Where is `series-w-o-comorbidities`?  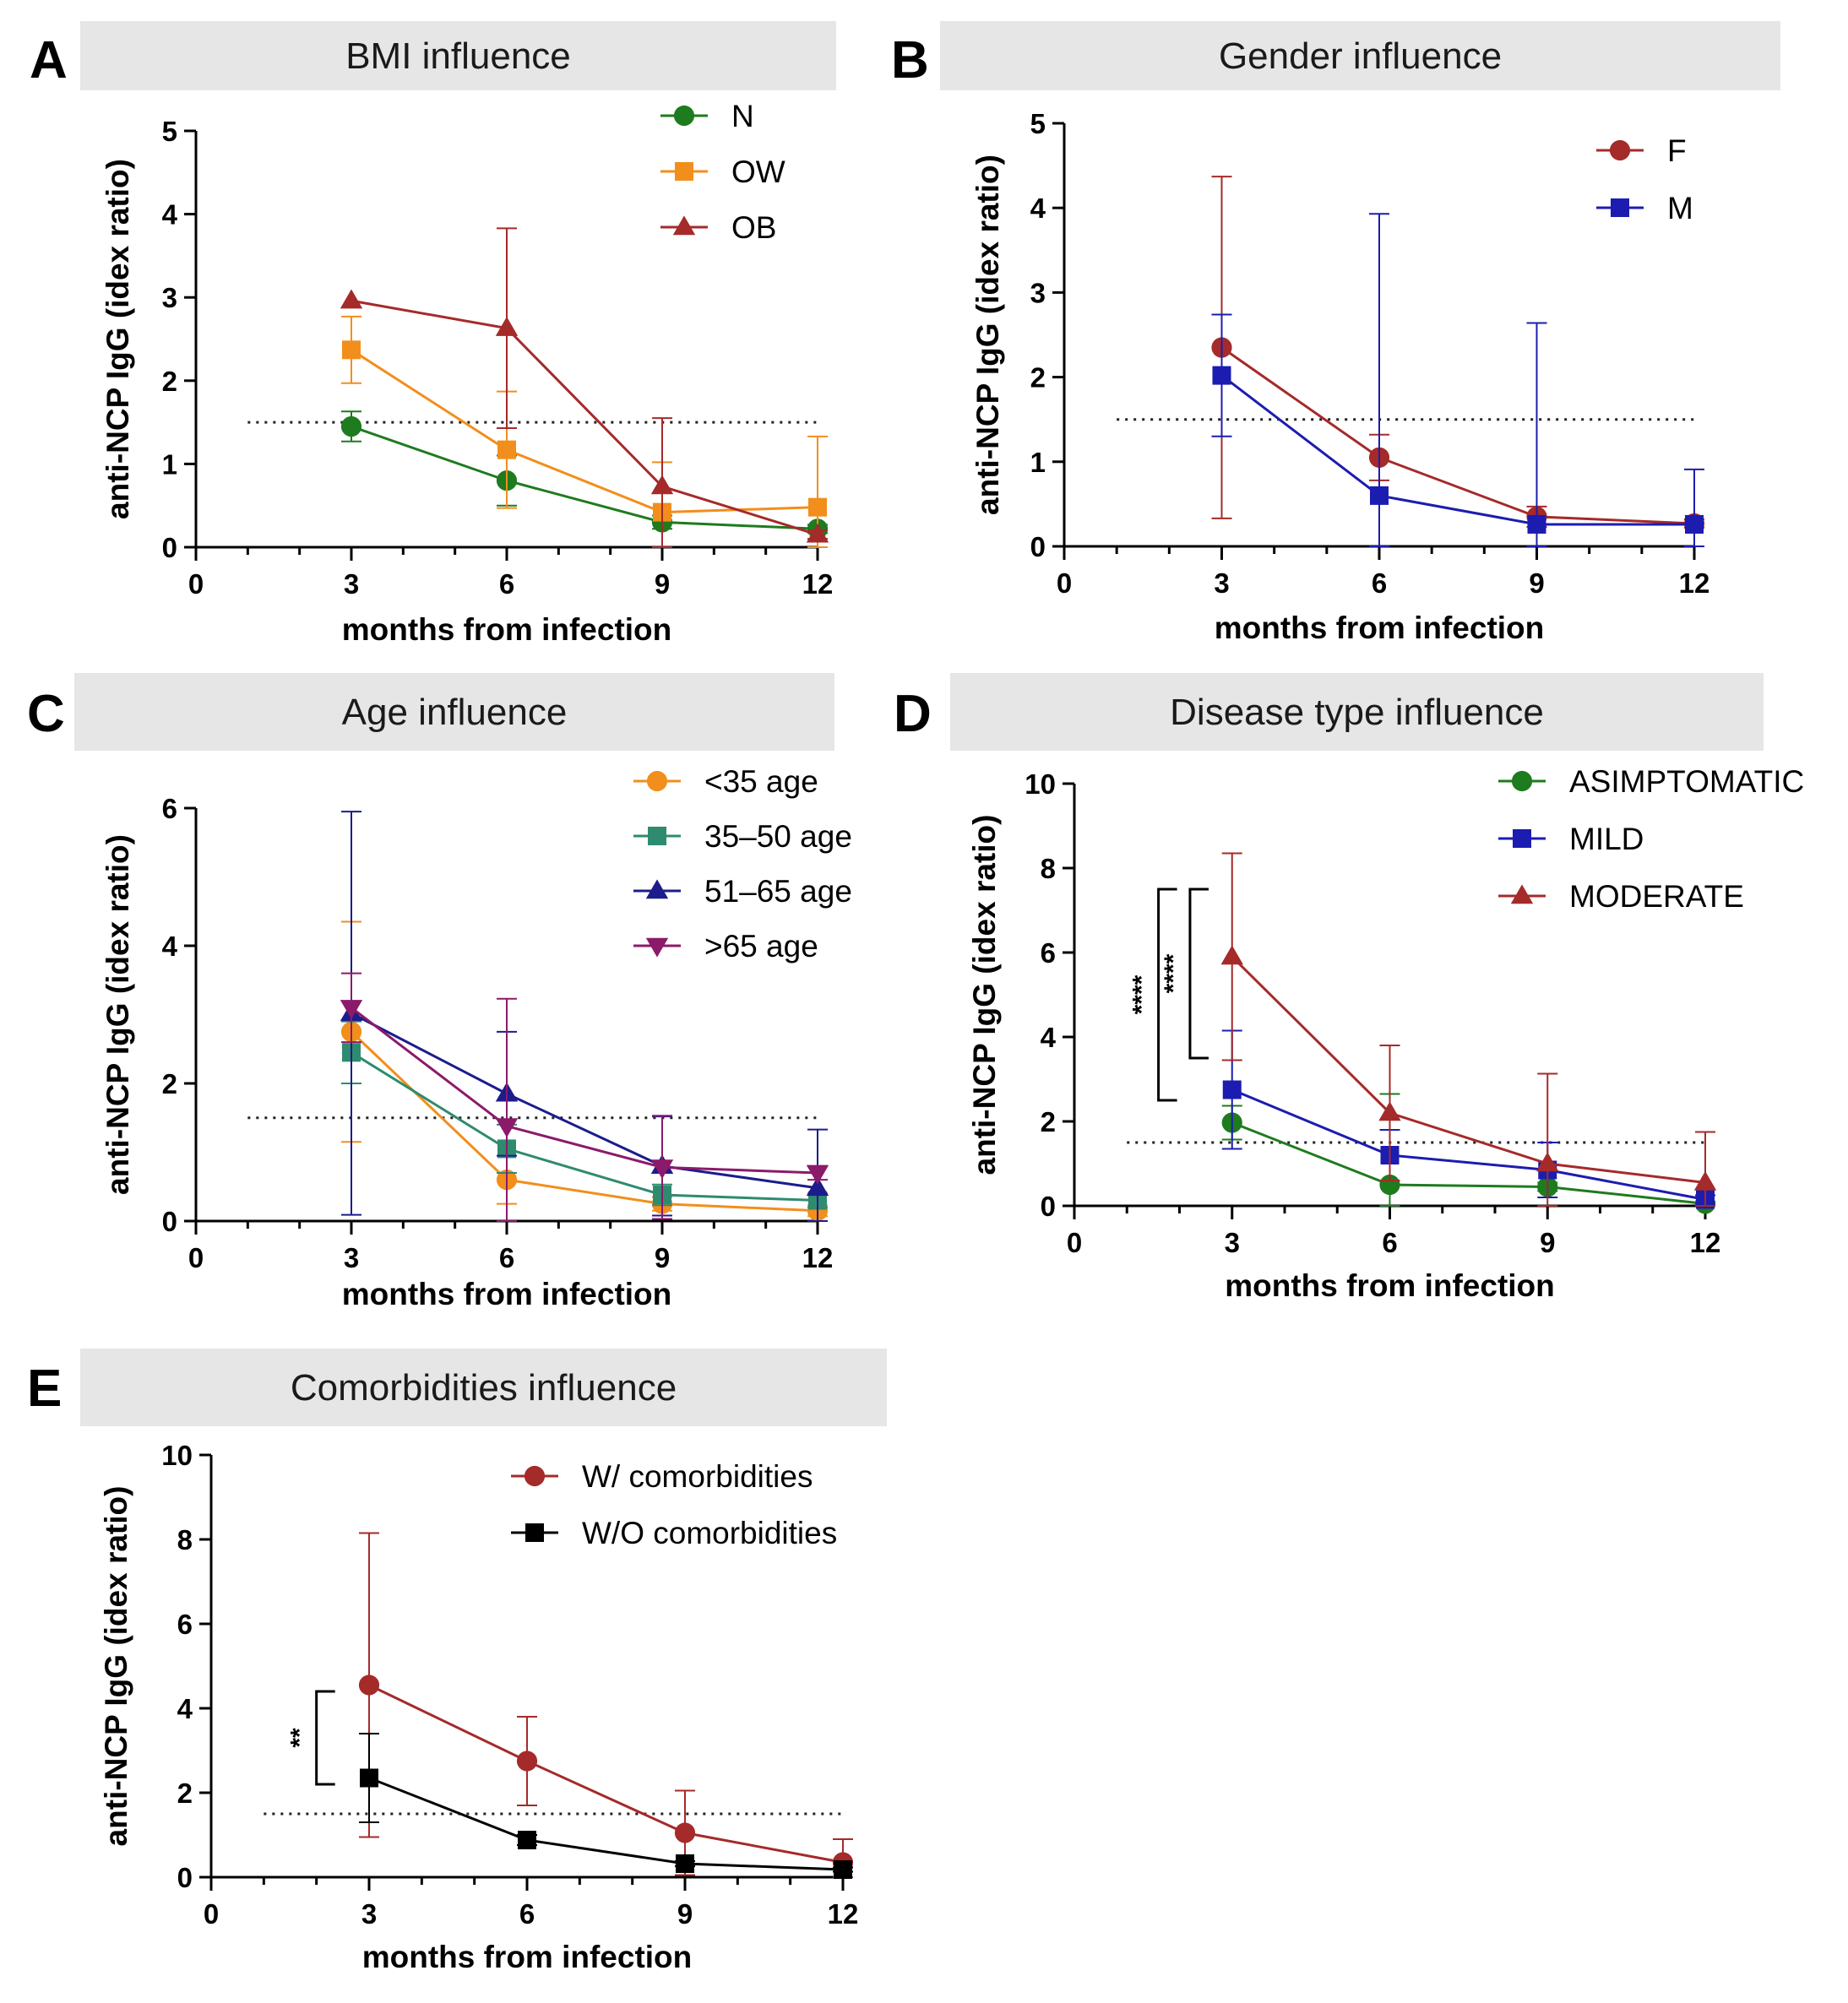
series-w-o-comorbidities is located at coordinates (606, 1806).